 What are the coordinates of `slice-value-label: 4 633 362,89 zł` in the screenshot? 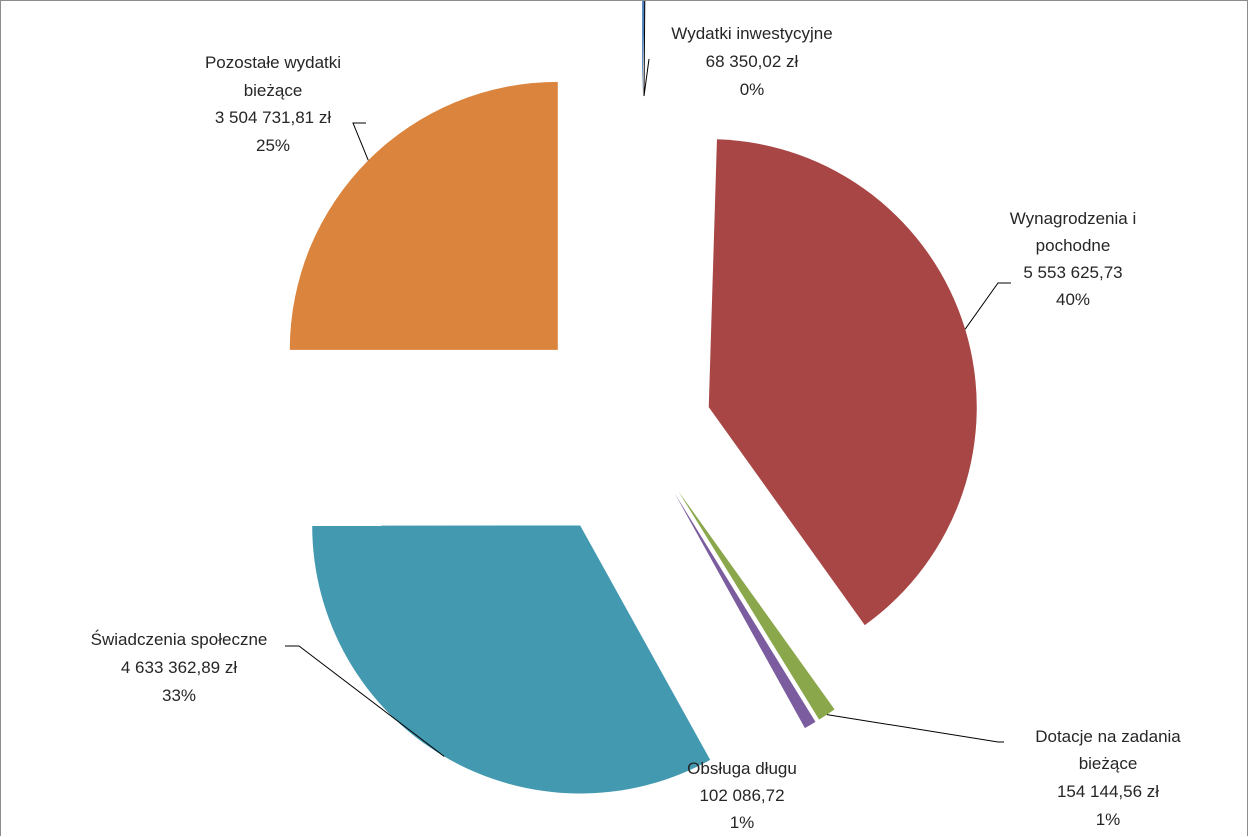 It's located at (179, 667).